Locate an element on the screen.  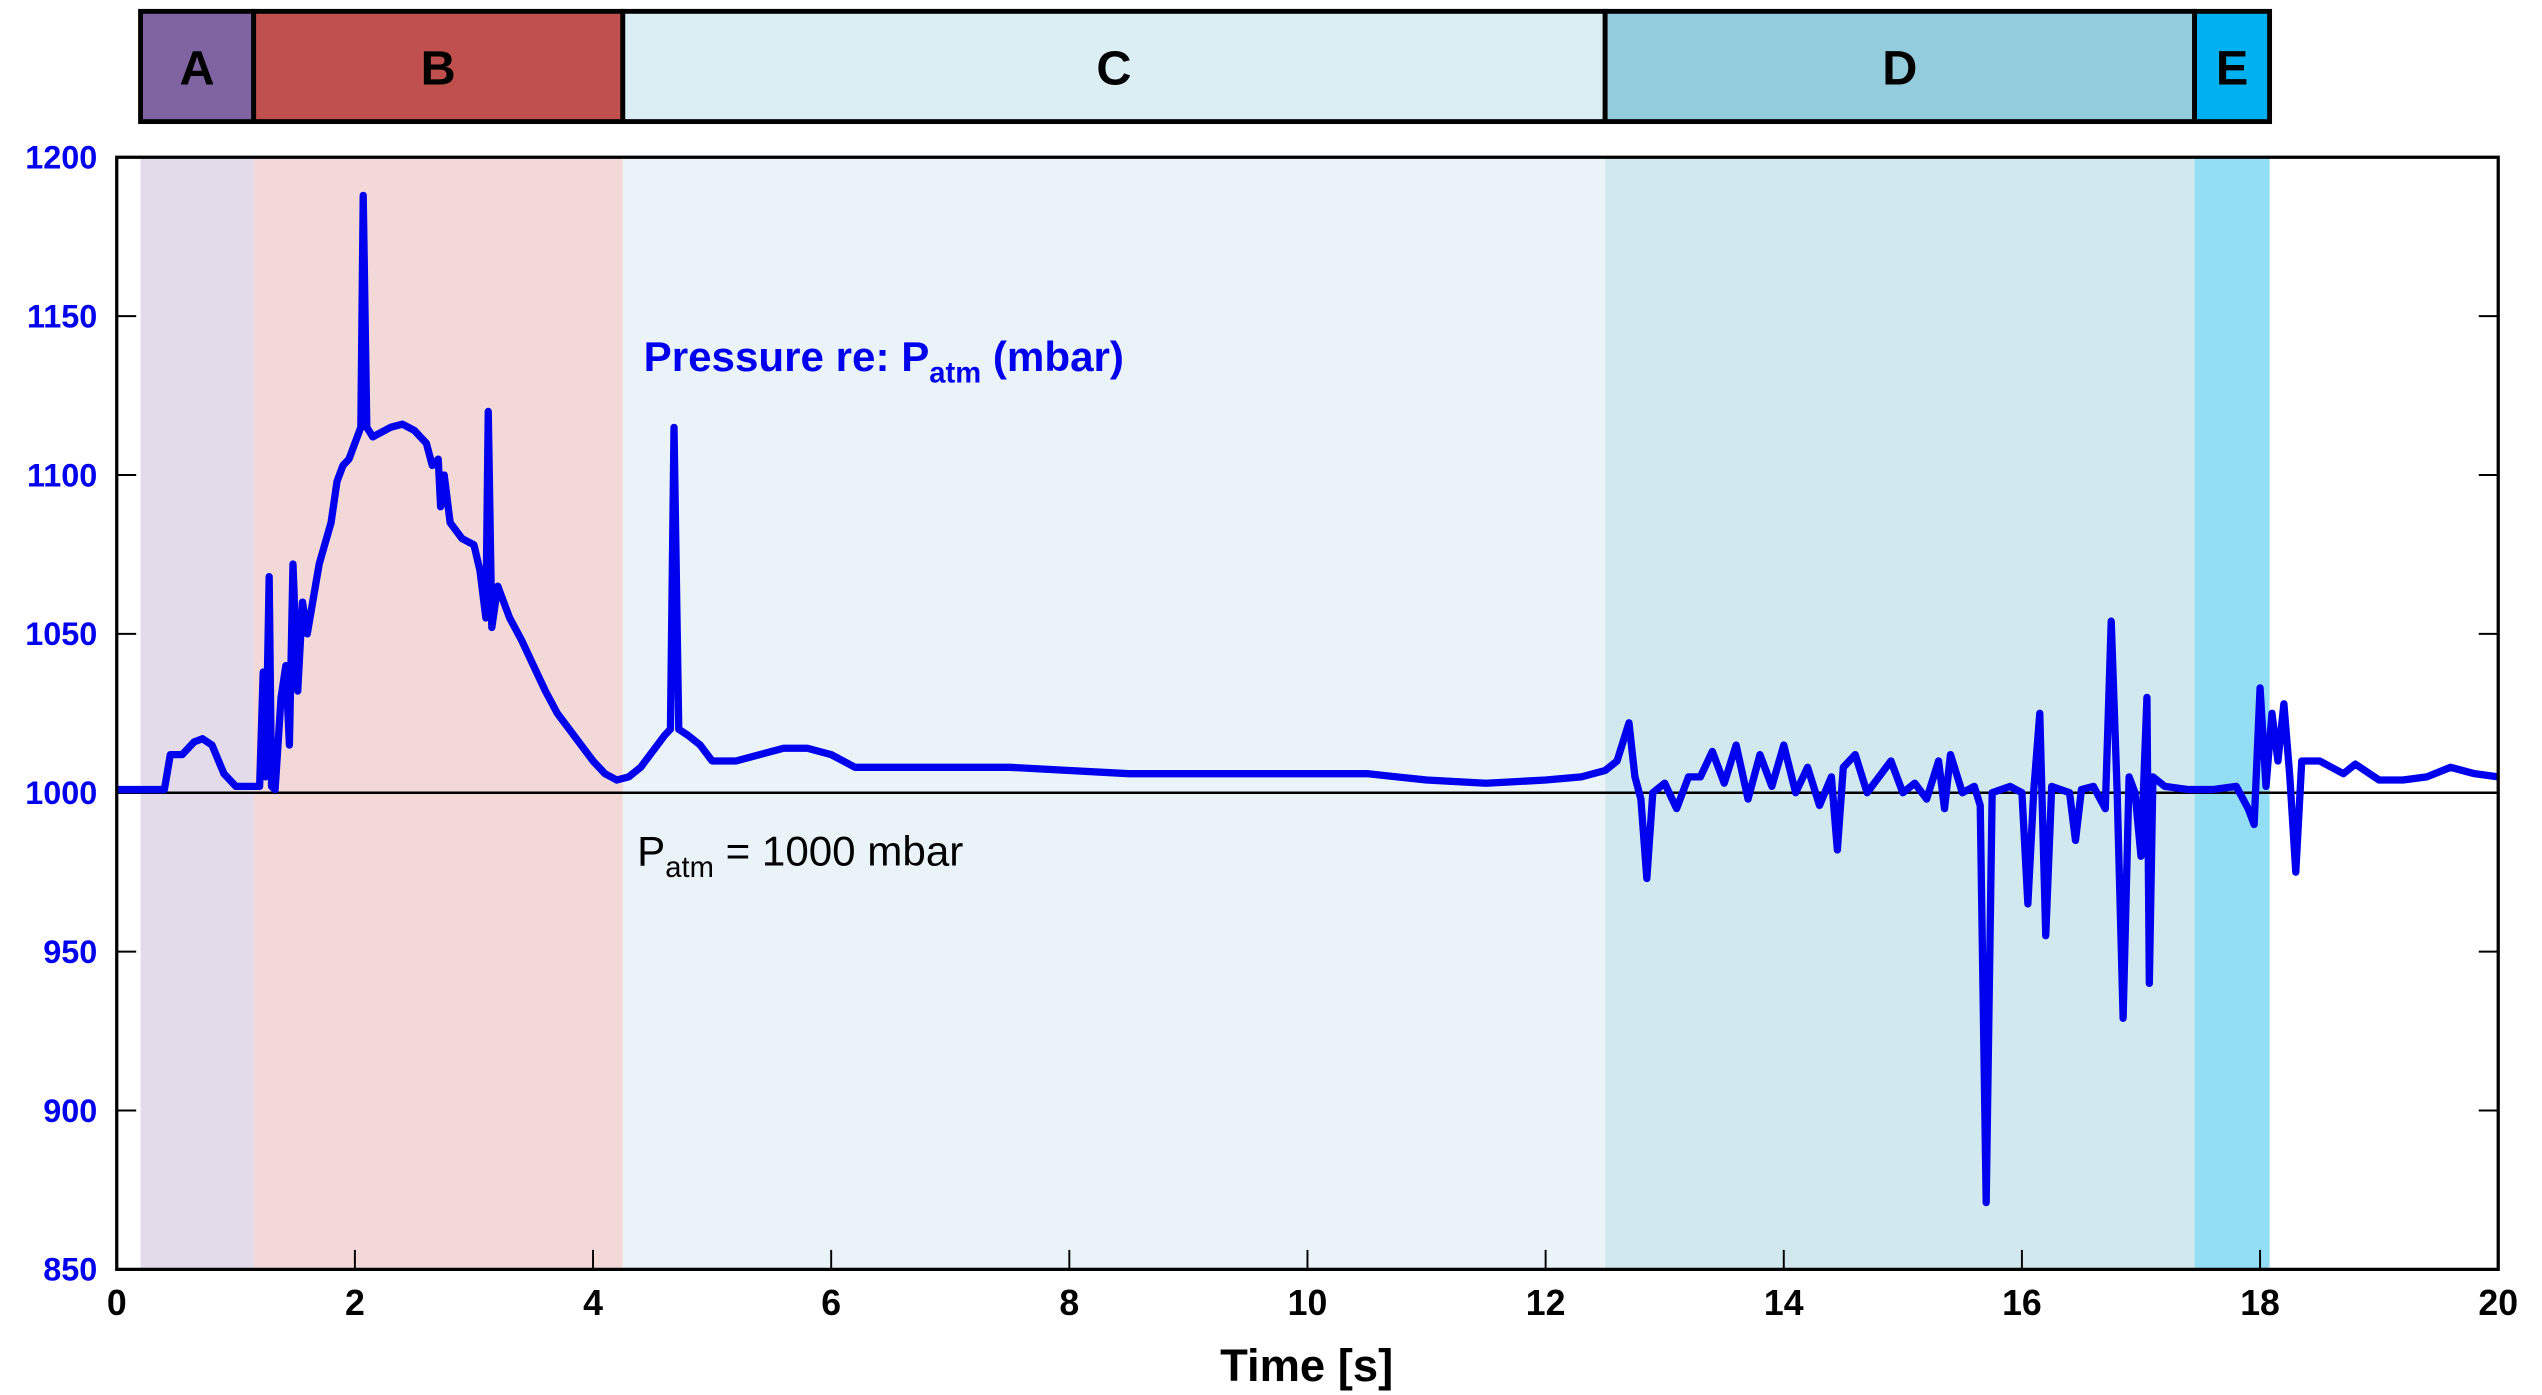
y-tick-label: 1200 is located at coordinates (61, 158).